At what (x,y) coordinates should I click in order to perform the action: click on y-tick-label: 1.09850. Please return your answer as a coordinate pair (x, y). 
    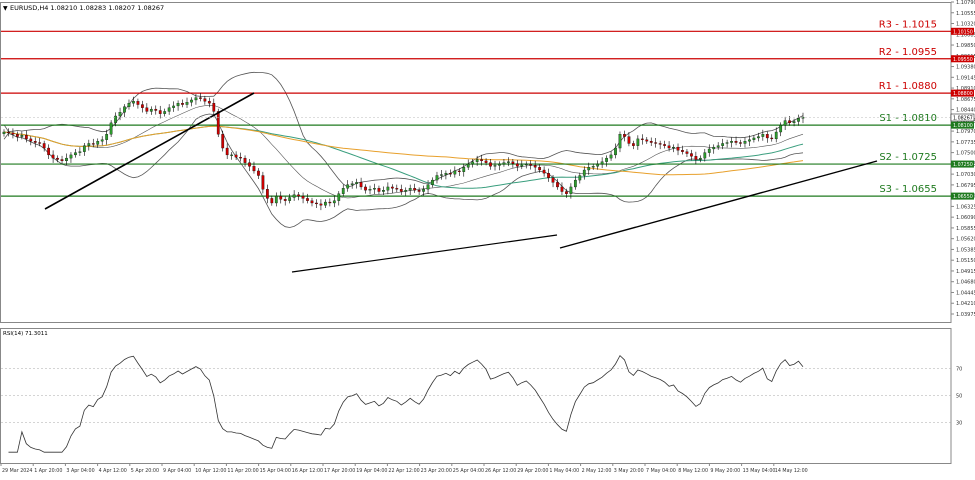
    Looking at the image, I should click on (965, 46).